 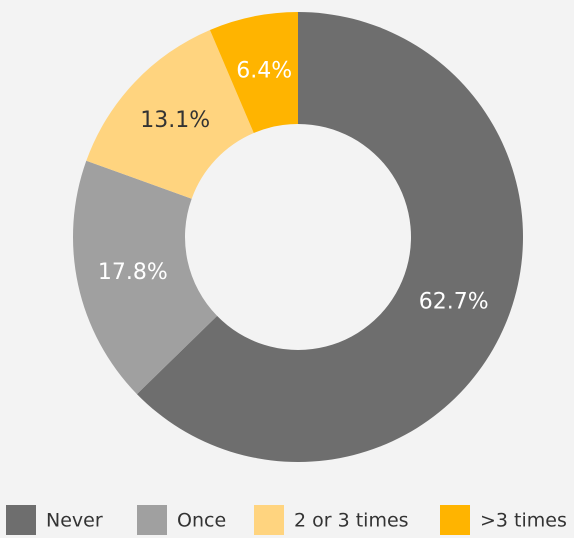 What do you see at coordinates (74, 521) in the screenshot?
I see `legend-label: Never` at bounding box center [74, 521].